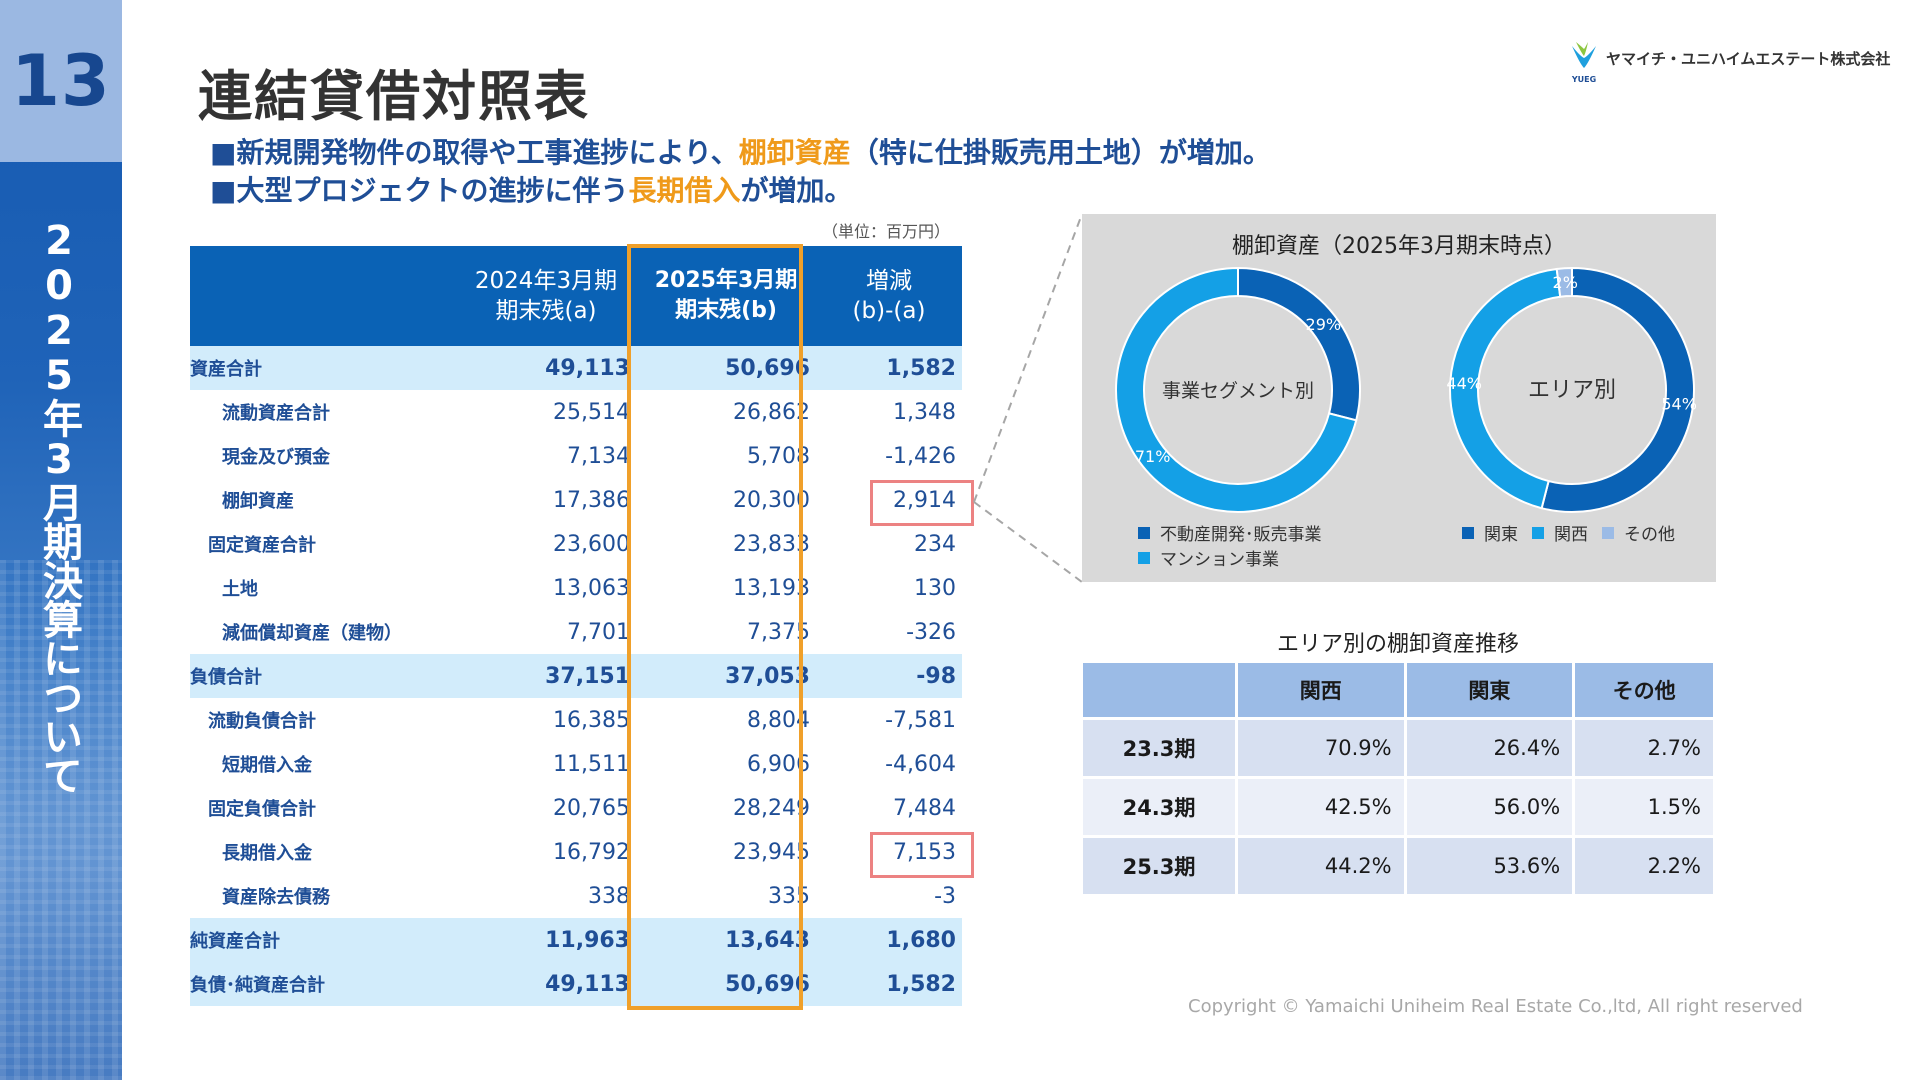 The height and width of the screenshot is (1080, 1920). I want to click on area-share-value: 2.7%, so click(1644, 748).